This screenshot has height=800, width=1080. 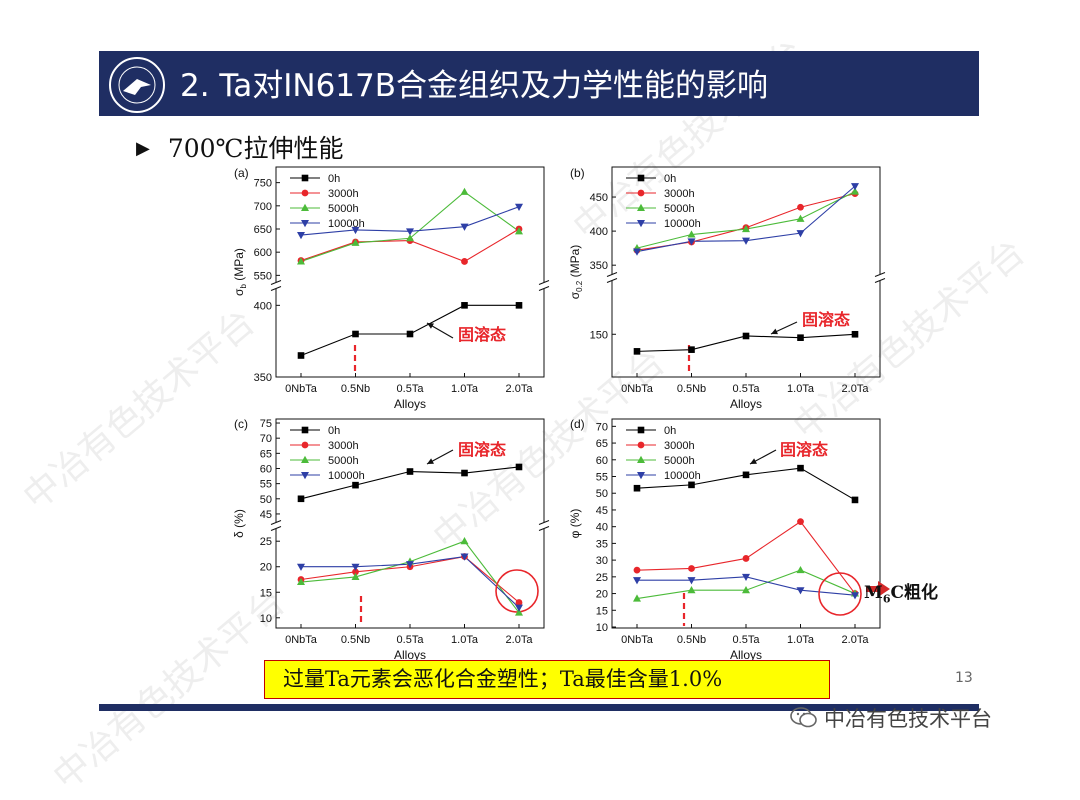 I want to click on y-tick-label: 10, so click(x=602, y=628).